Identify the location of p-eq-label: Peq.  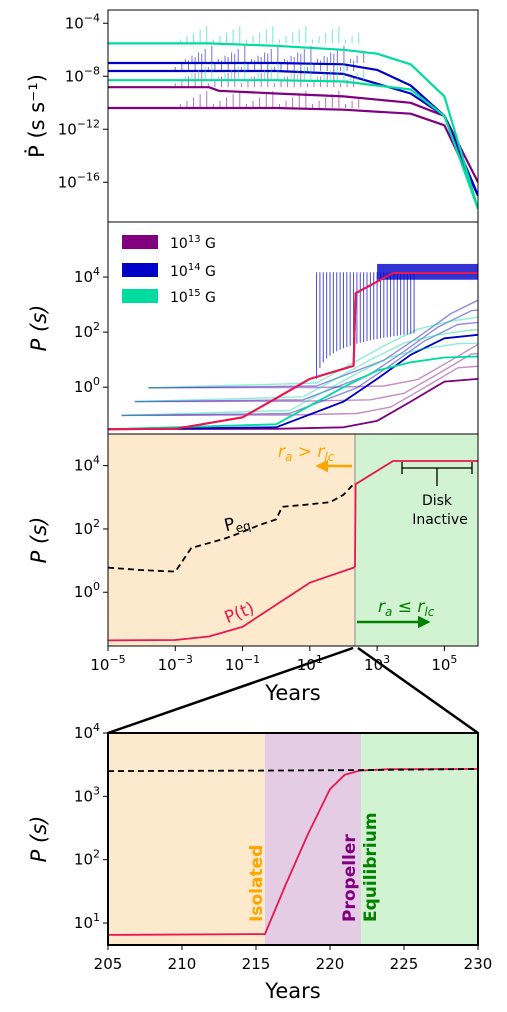
(237, 524).